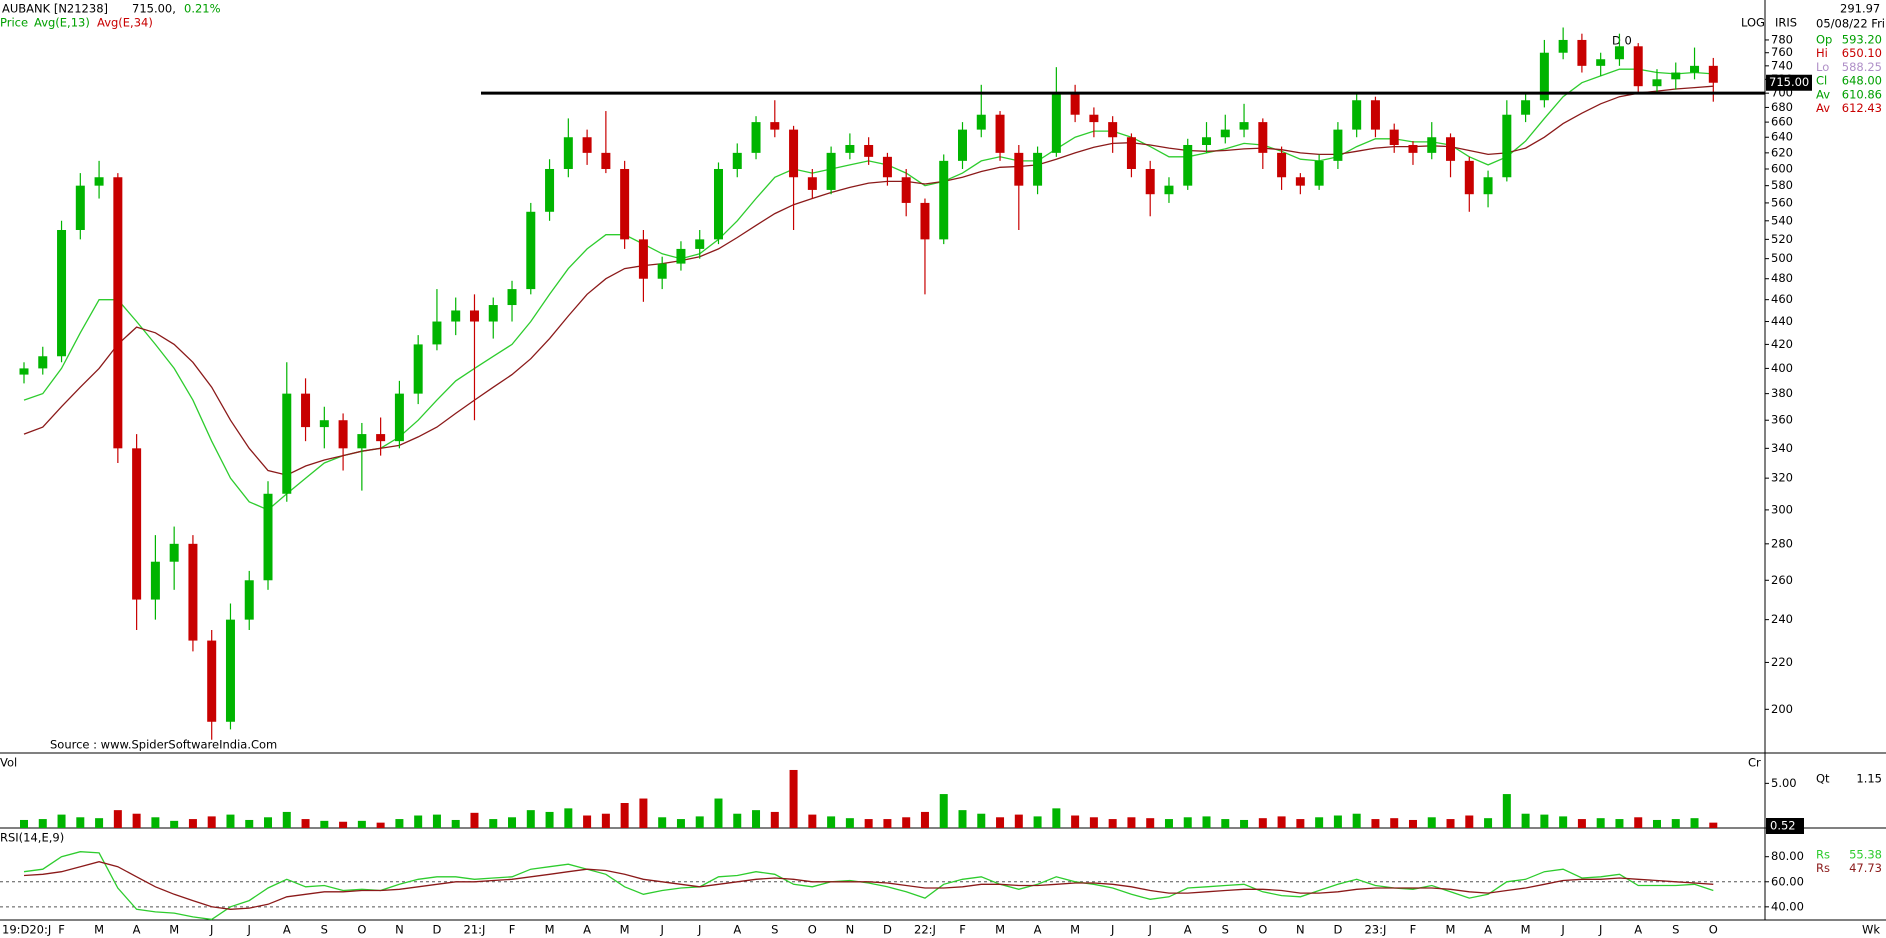 This screenshot has height=938, width=1886. What do you see at coordinates (32, 838) in the screenshot?
I see `panel-title: RSI(14,E,9)` at bounding box center [32, 838].